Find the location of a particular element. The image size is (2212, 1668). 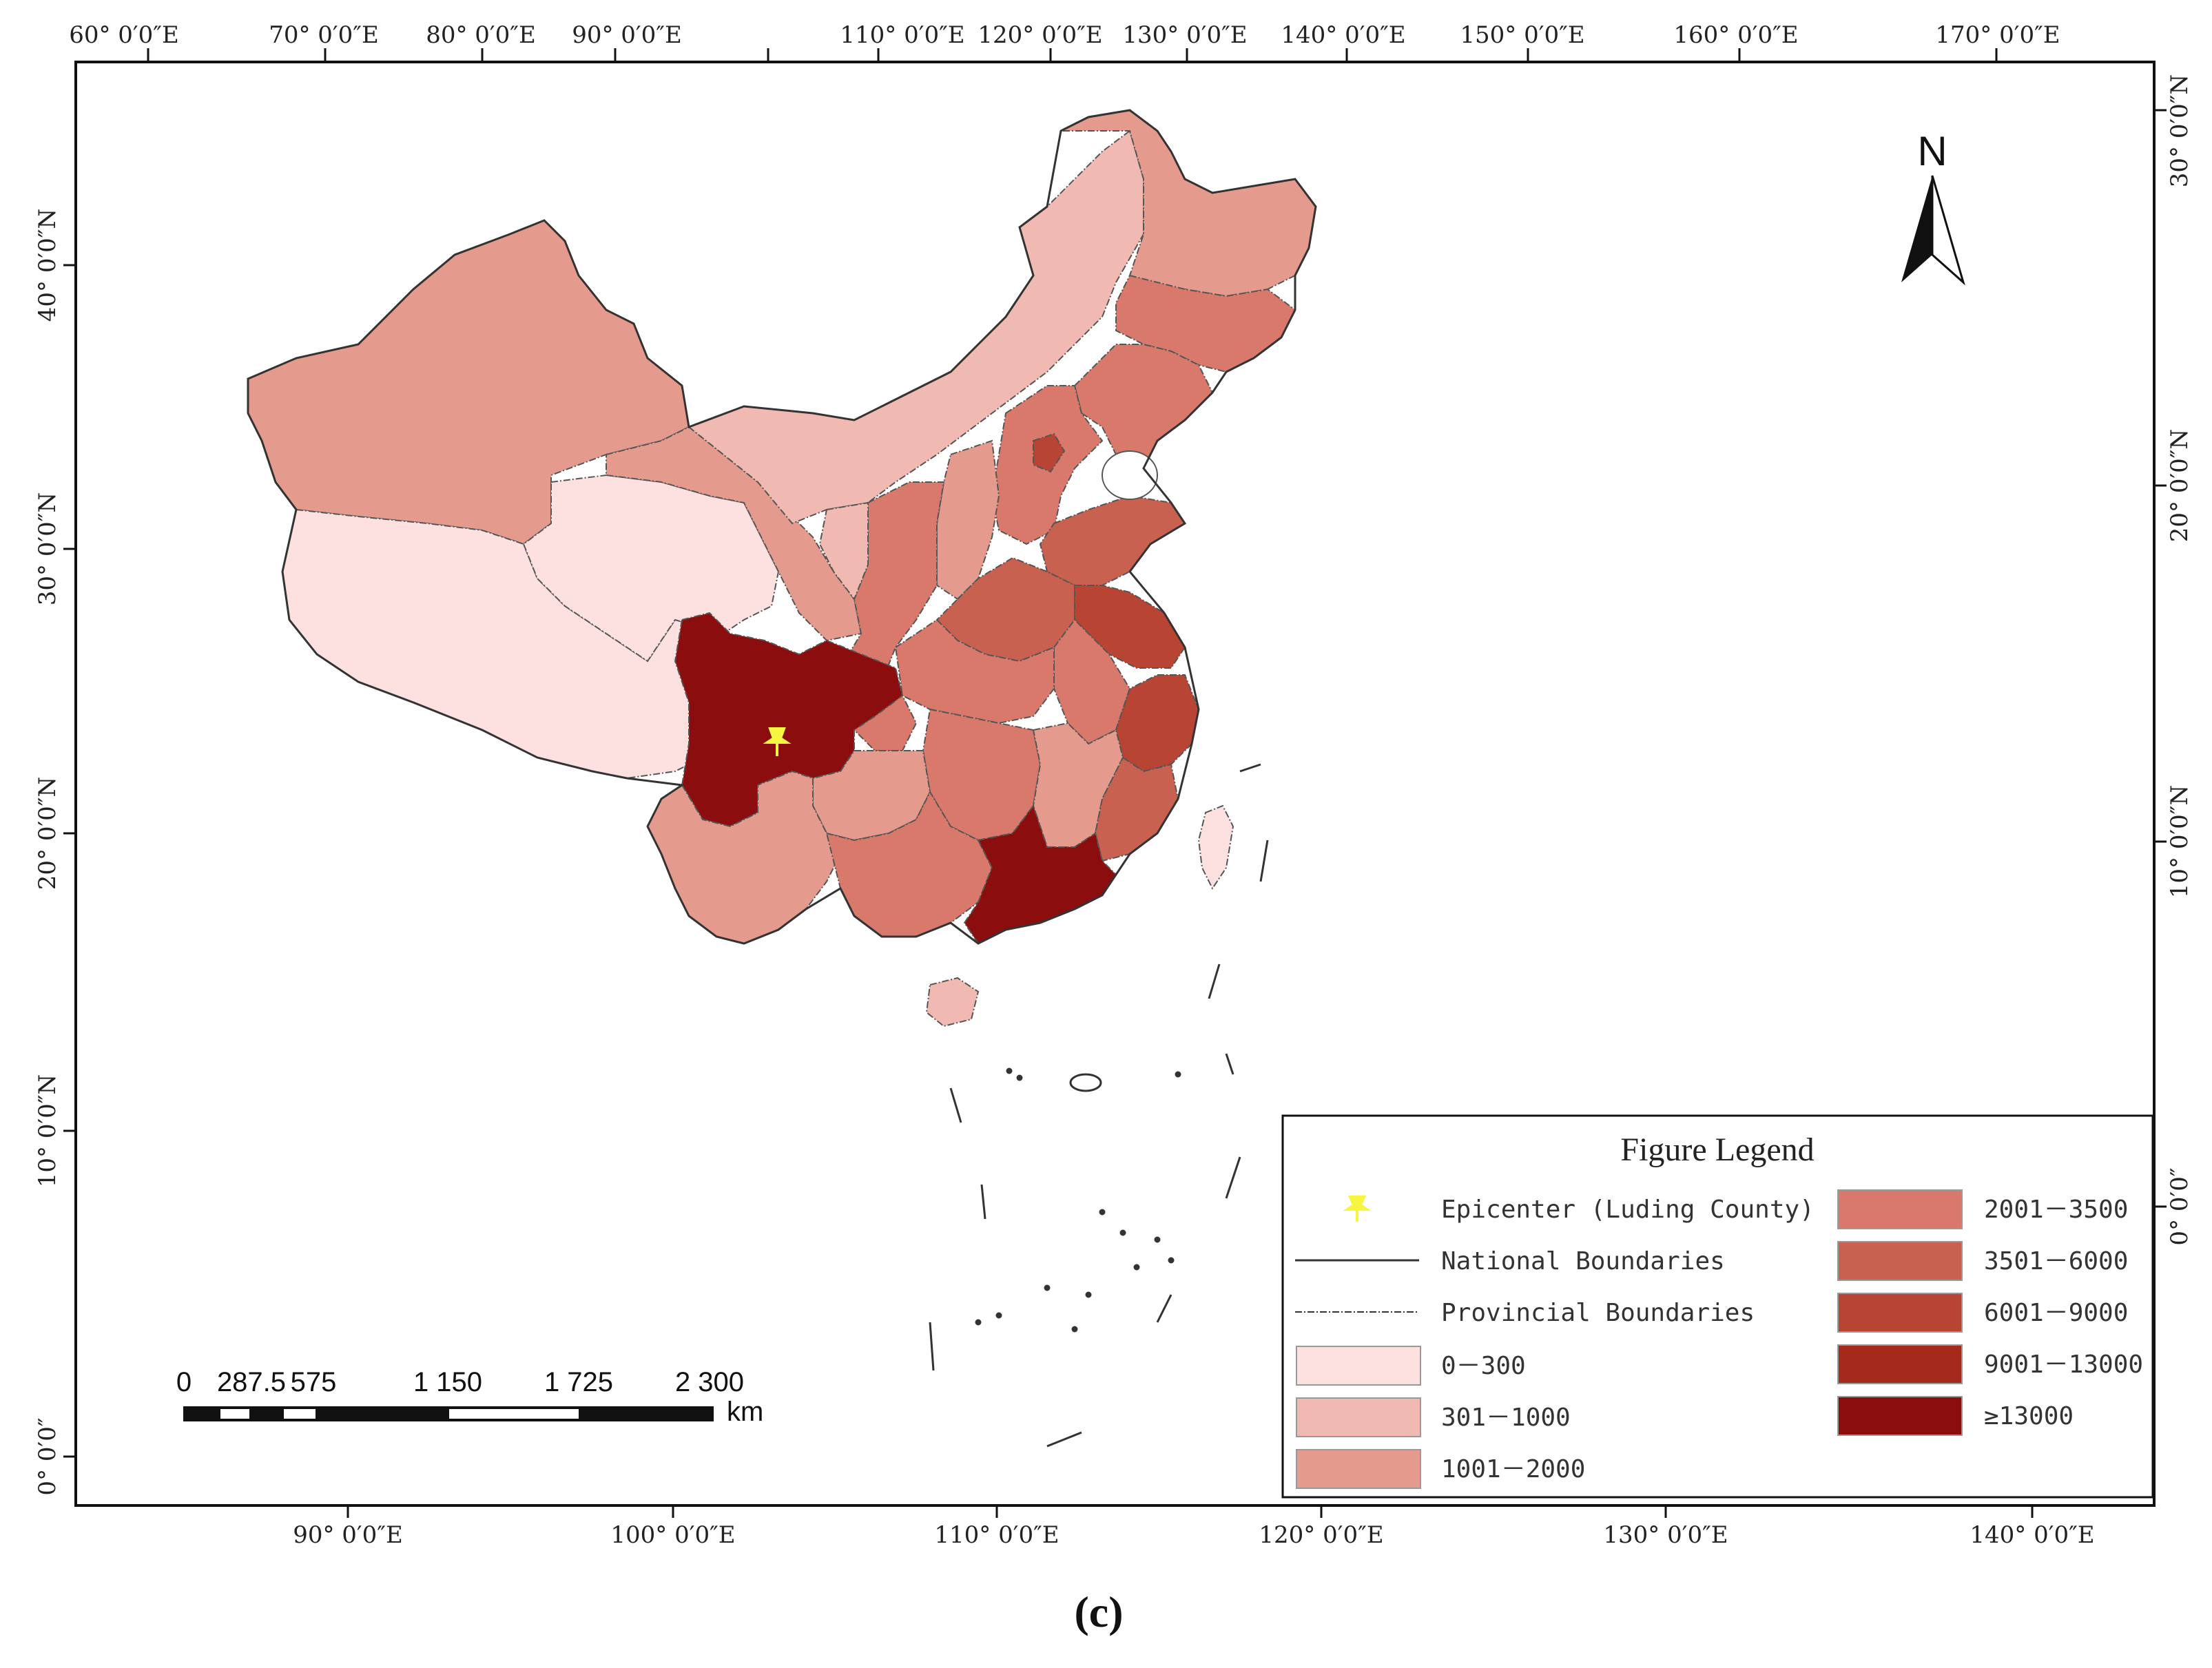

legend-label: 6001－9000 is located at coordinates (2056, 1313).